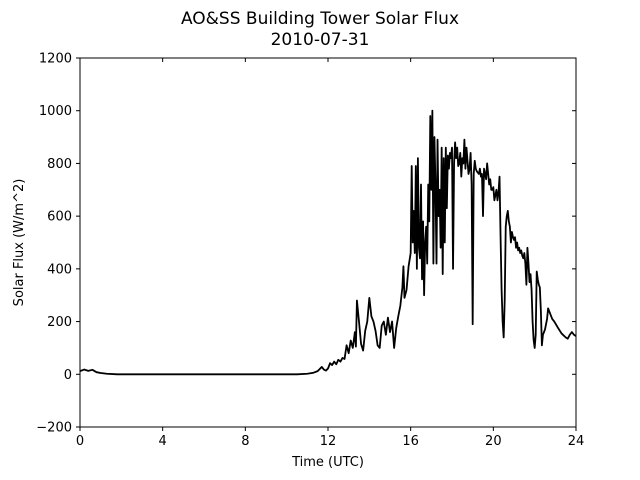 The height and width of the screenshot is (480, 640). Describe the element at coordinates (328, 441) in the screenshot. I see `x-tick-label: 12` at that location.